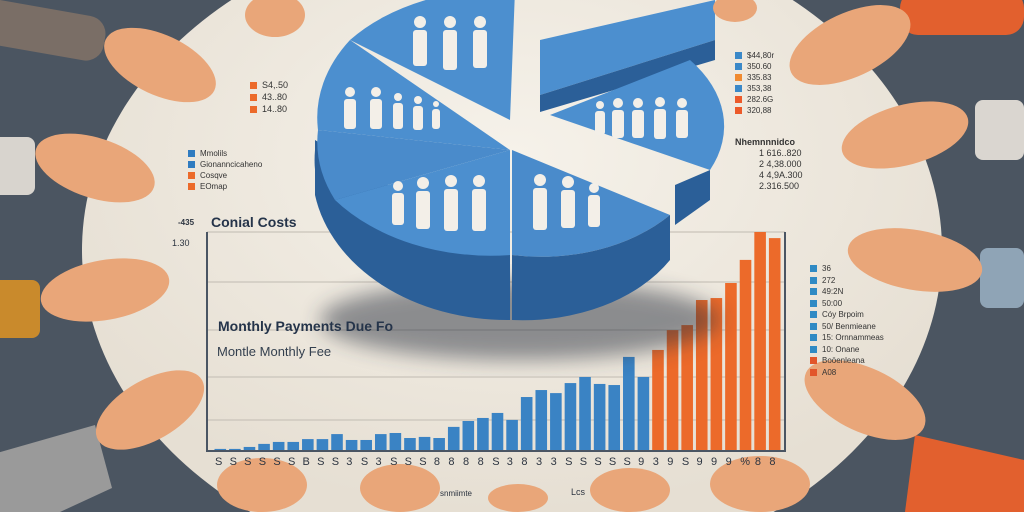 The image size is (1024, 512). What do you see at coordinates (760, 99) in the screenshot?
I see `legend-label: 282.6G` at bounding box center [760, 99].